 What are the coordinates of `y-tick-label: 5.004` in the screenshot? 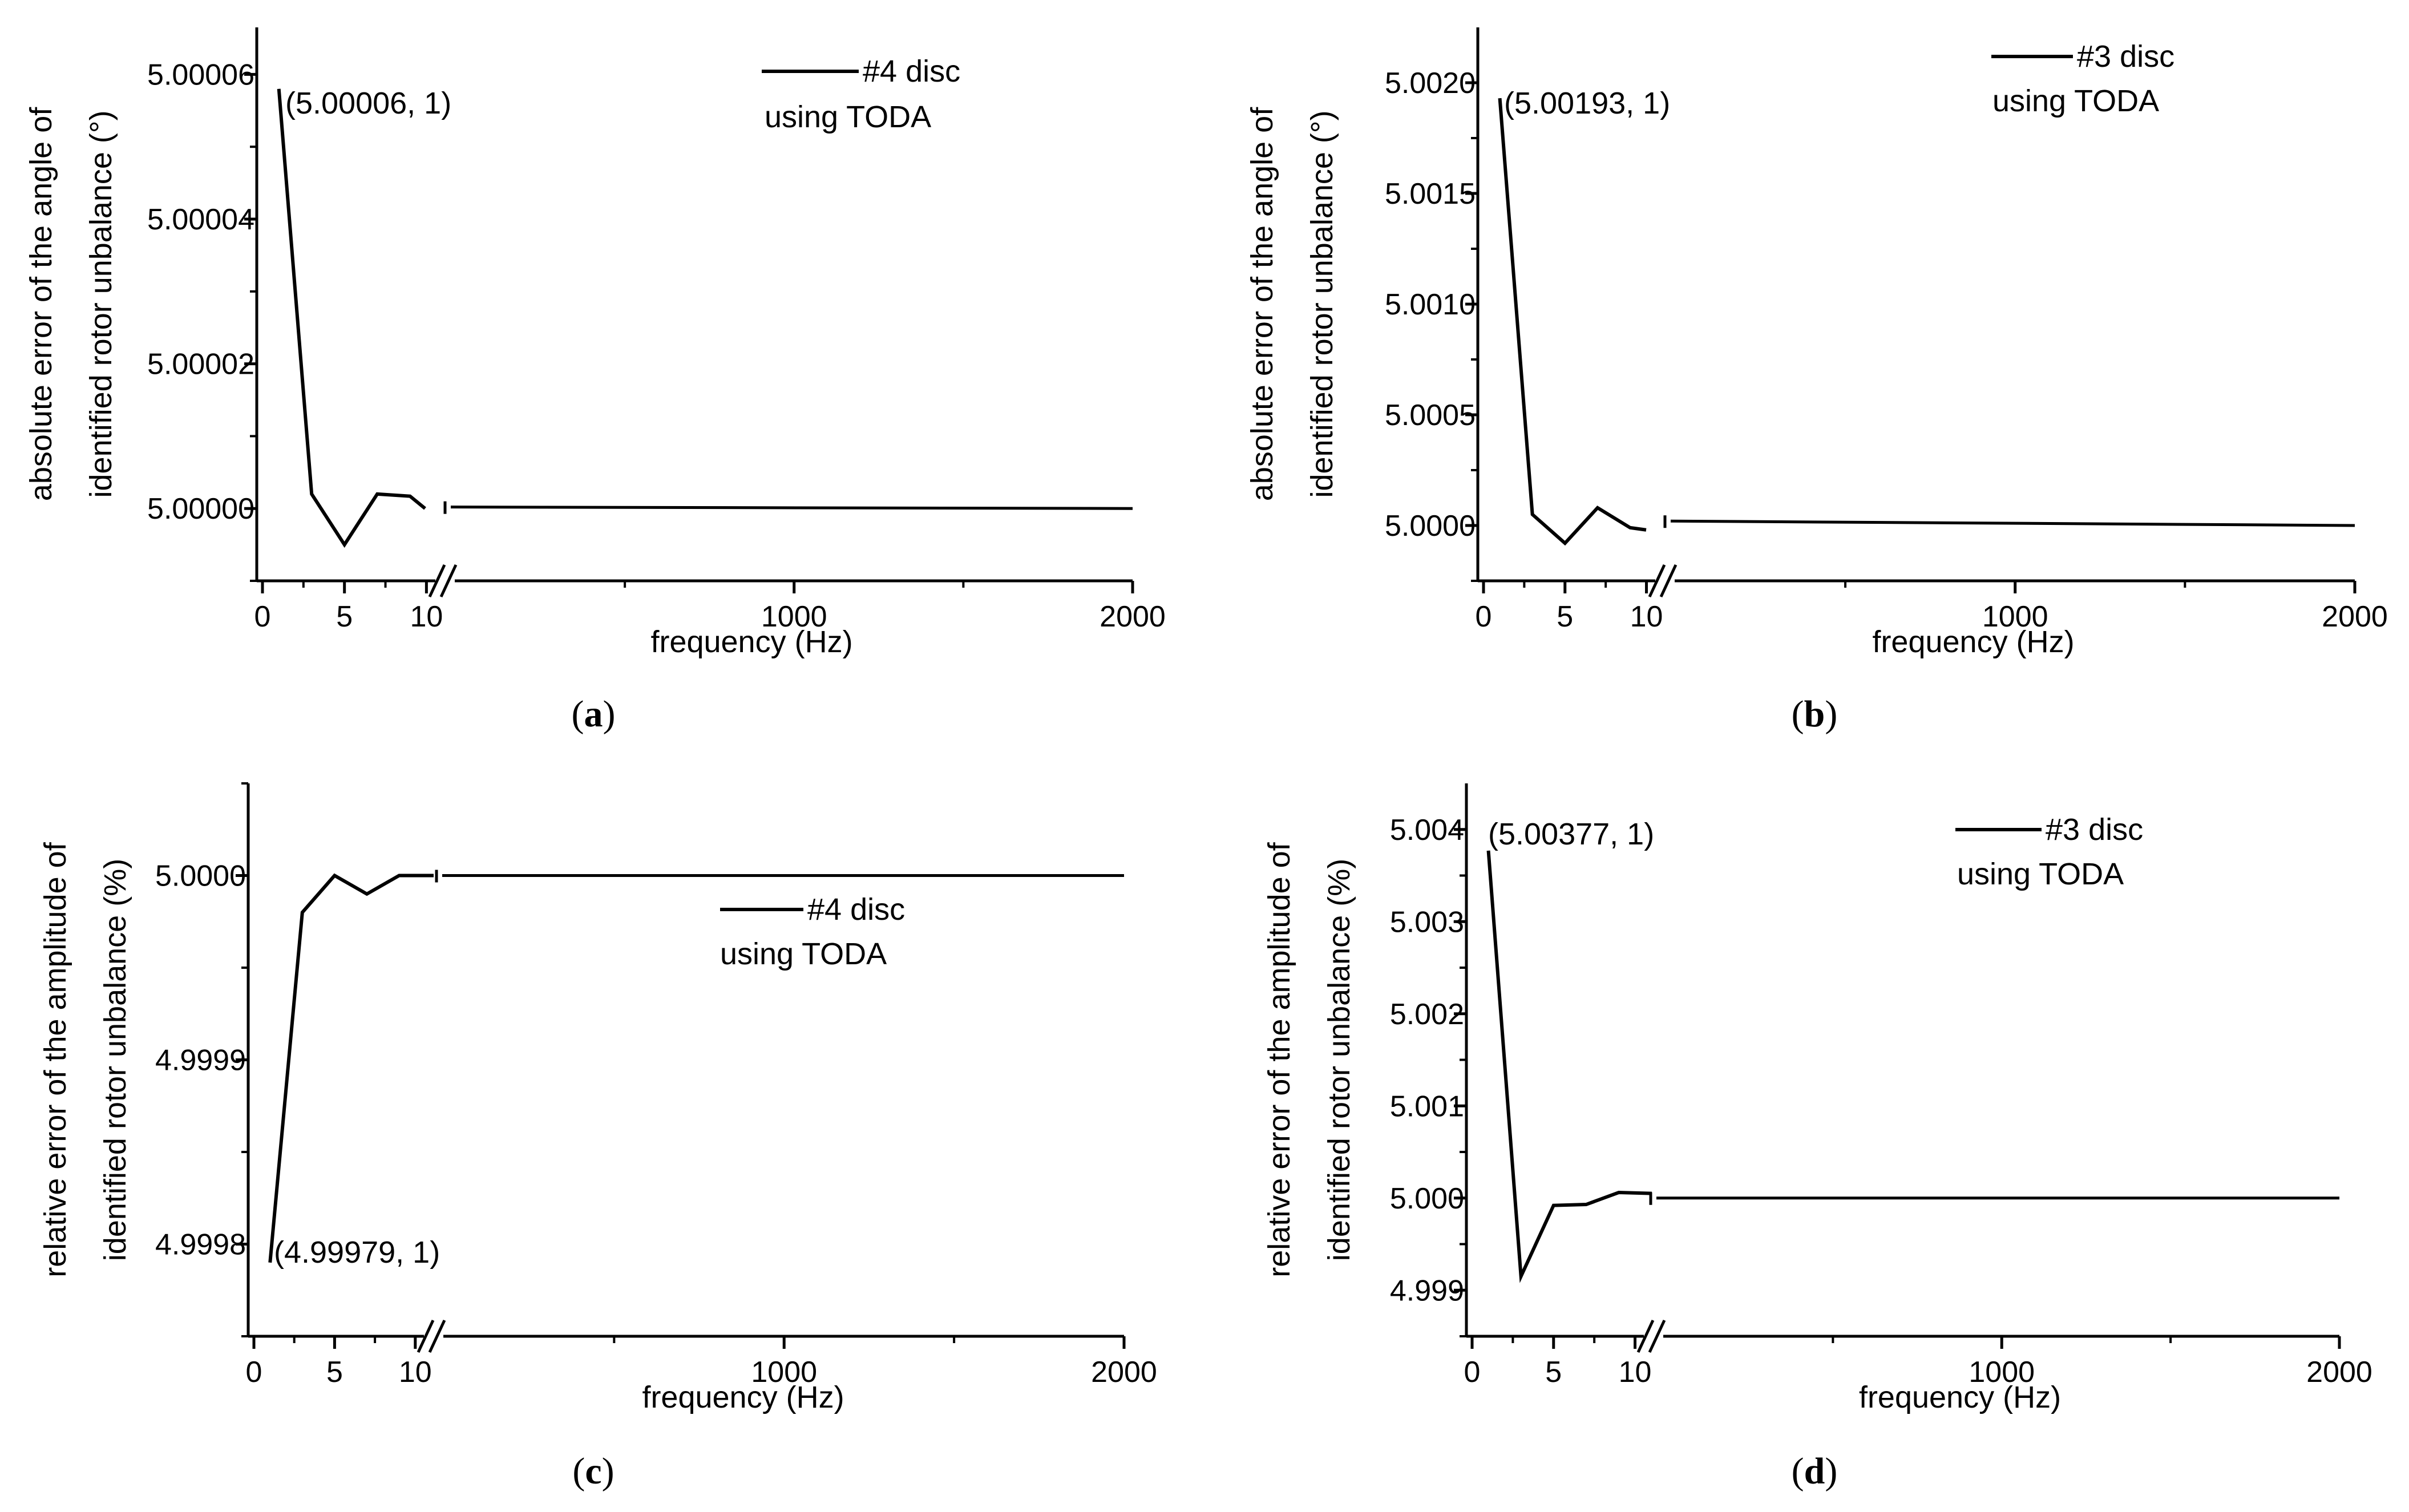 It's located at (1427, 830).